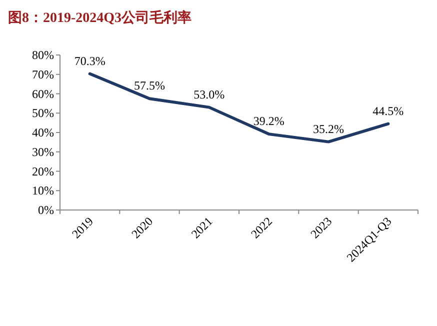 The height and width of the screenshot is (326, 437). I want to click on y-tick-label: 80%, so click(43, 55).